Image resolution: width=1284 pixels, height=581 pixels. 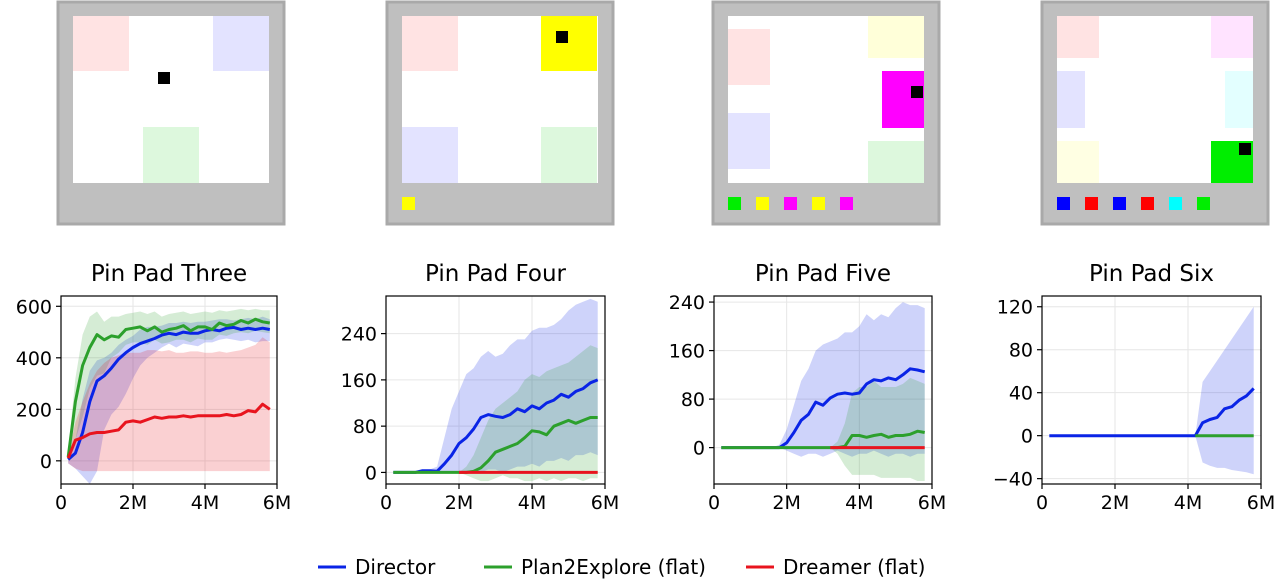 What do you see at coordinates (496, 274) in the screenshot?
I see `chart-title: Pin Pad Four` at bounding box center [496, 274].